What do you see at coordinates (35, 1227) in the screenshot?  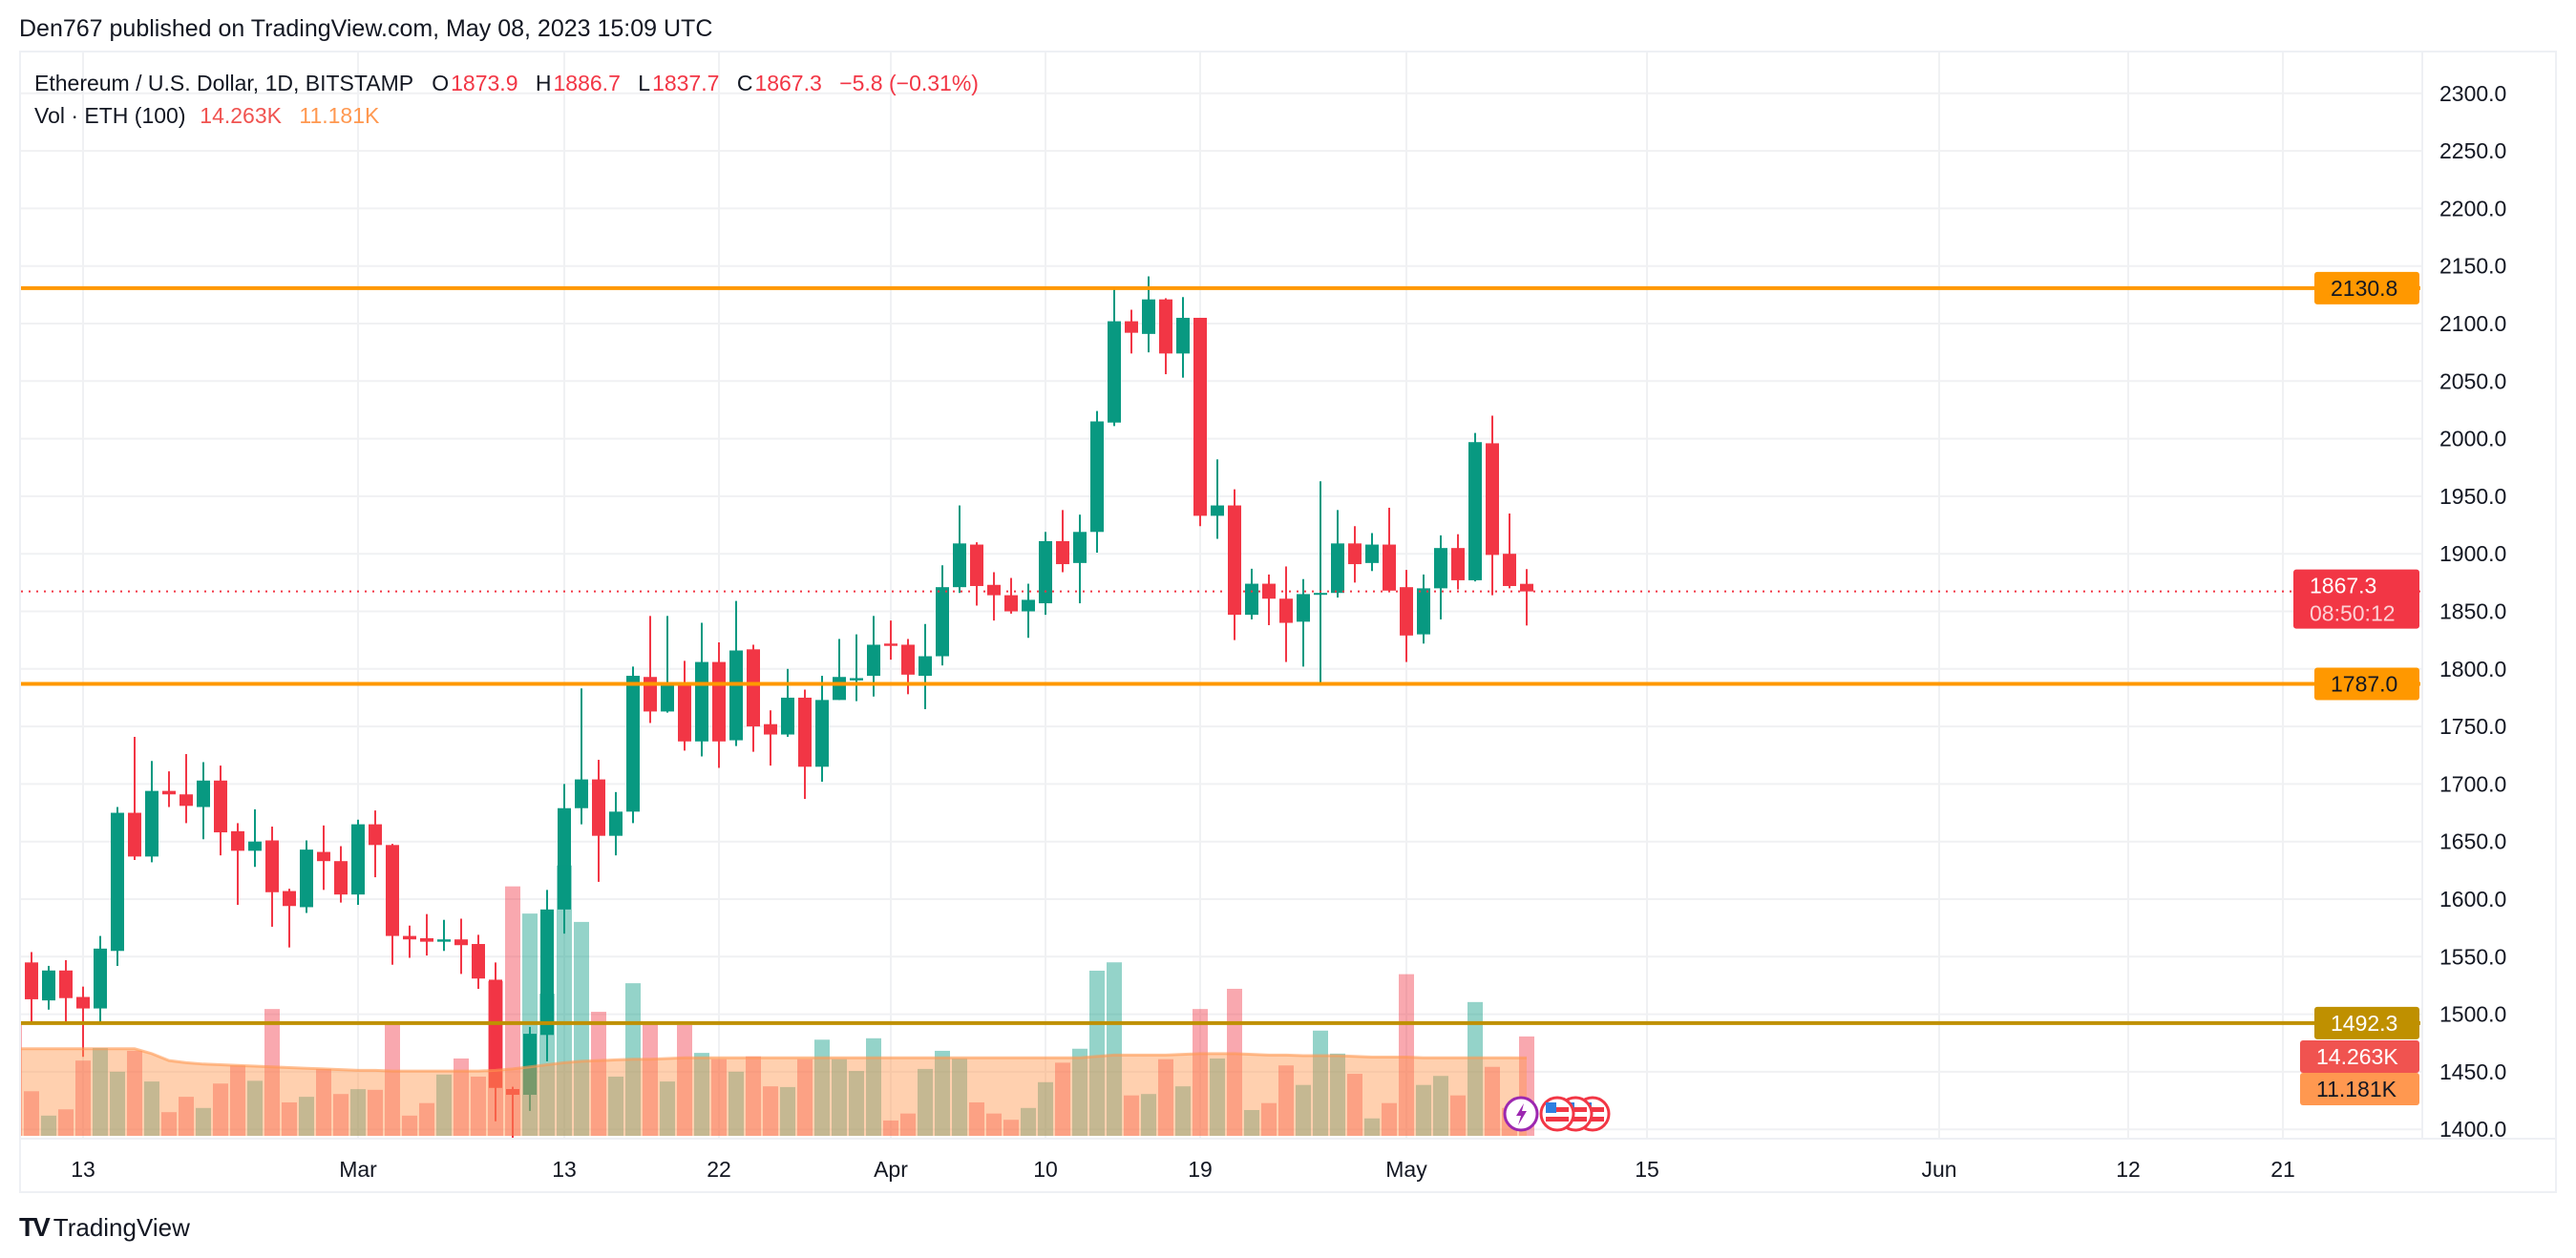 I see `tradingview-logo-icon: TV` at bounding box center [35, 1227].